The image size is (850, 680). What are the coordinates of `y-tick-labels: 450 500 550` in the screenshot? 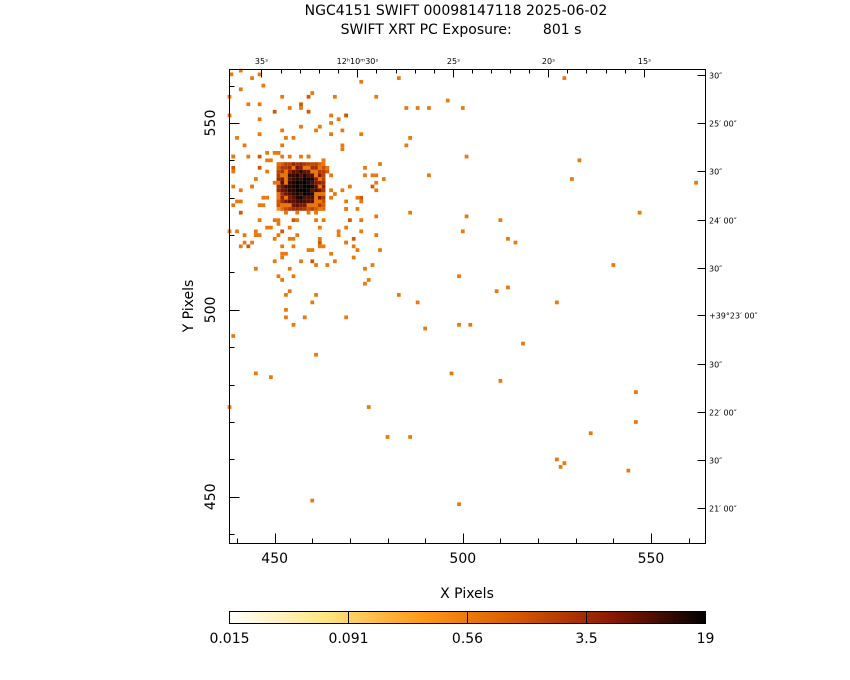 It's located at (211, 310).